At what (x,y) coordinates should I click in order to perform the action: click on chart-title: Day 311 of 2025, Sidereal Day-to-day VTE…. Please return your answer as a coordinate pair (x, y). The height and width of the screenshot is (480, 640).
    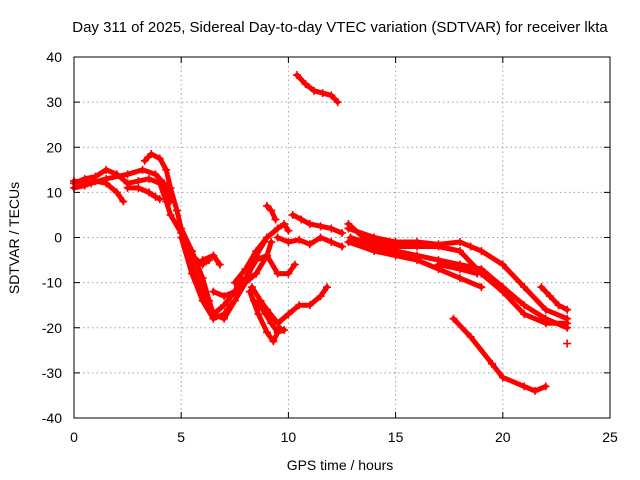
    Looking at the image, I should click on (340, 27).